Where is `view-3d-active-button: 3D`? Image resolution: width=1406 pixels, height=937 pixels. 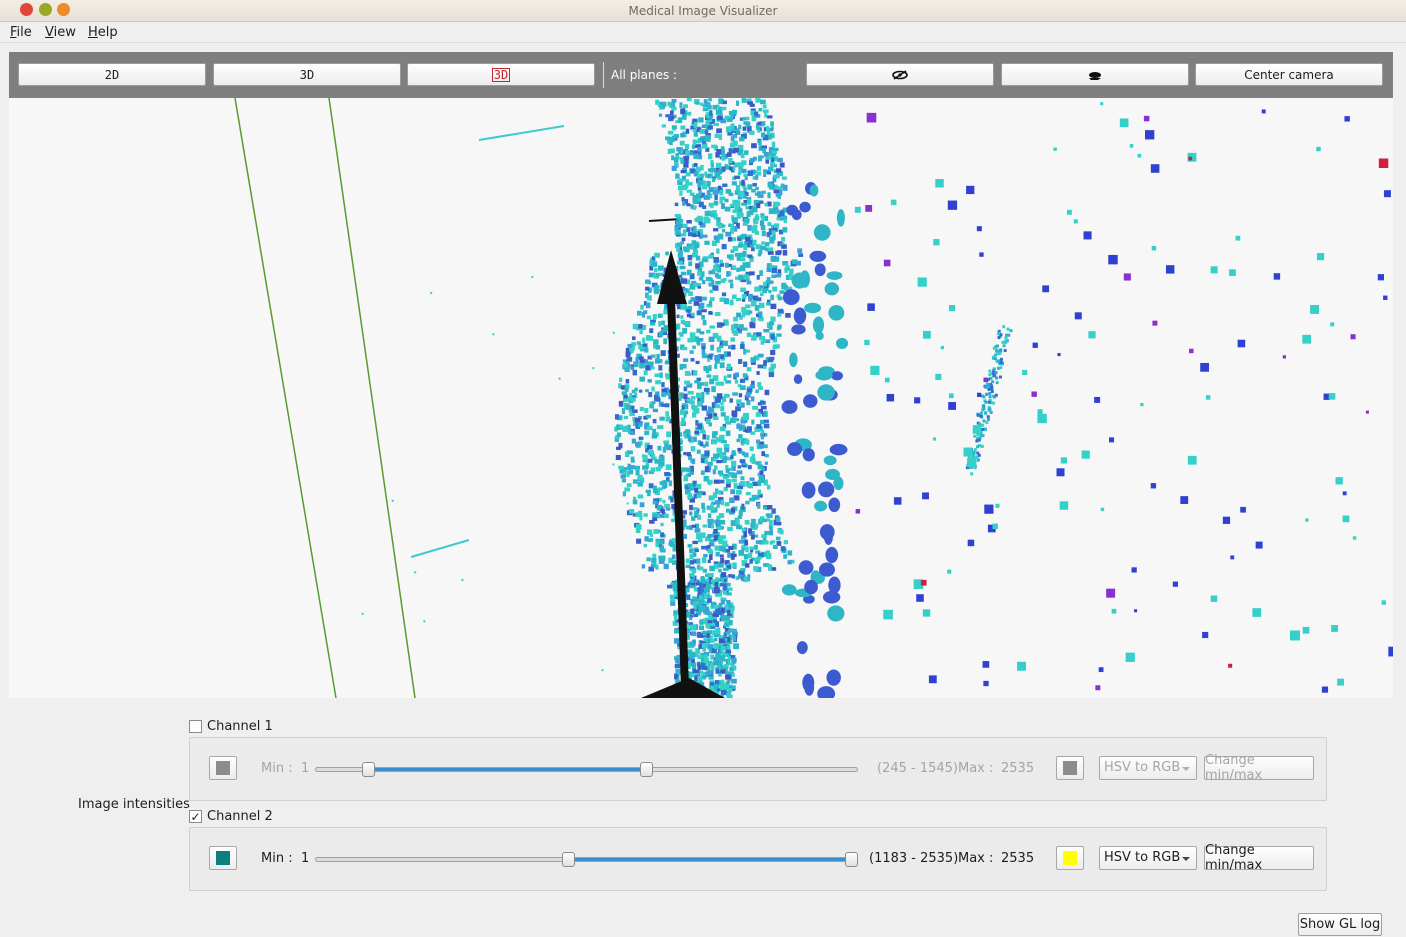
view-3d-active-button: 3D is located at coordinates (501, 74).